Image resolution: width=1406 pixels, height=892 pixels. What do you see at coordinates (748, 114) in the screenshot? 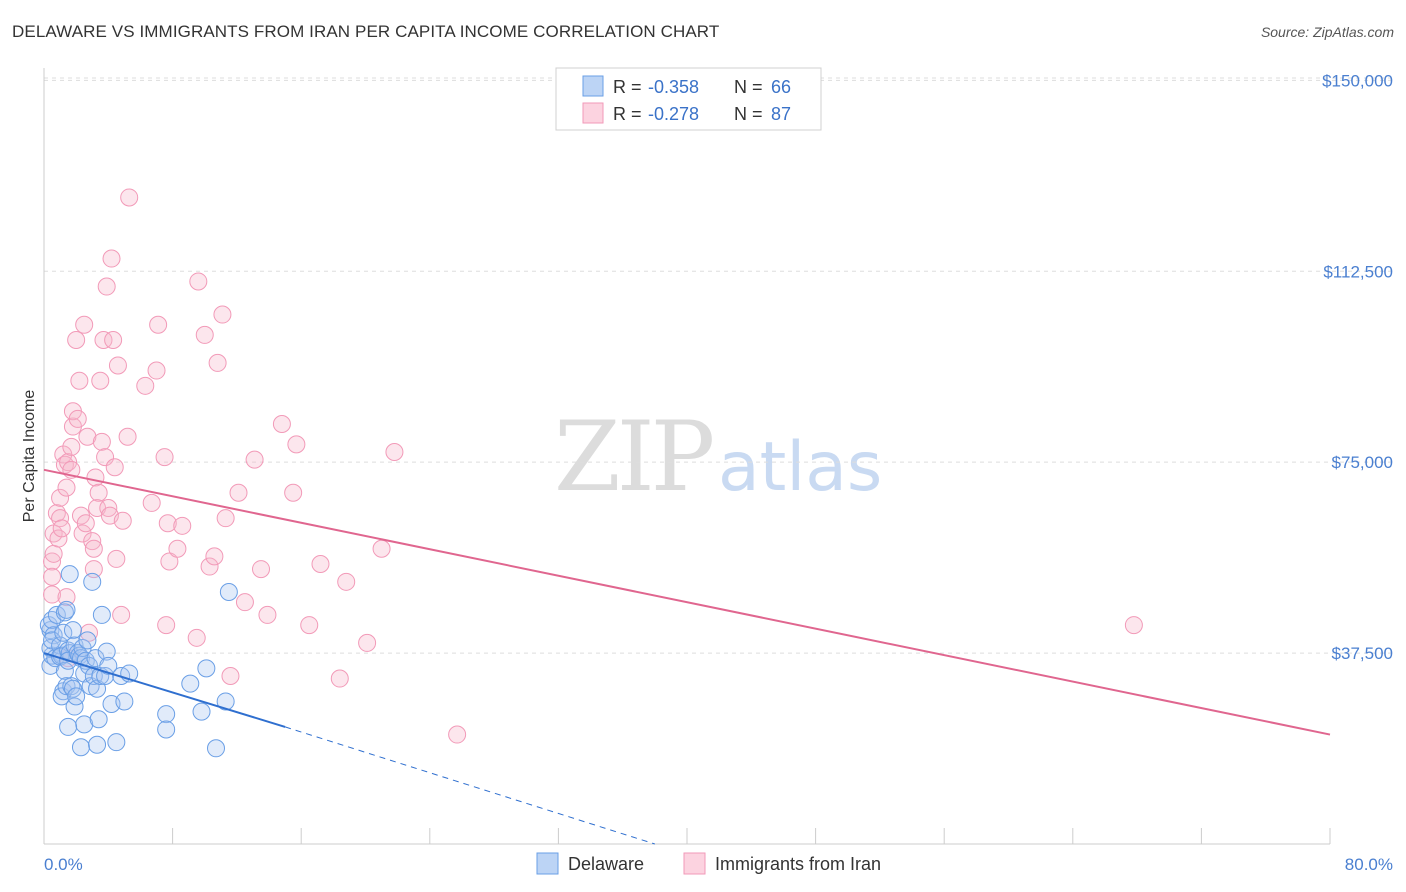
I see `stats-n-label-iran: N =` at bounding box center [748, 114].